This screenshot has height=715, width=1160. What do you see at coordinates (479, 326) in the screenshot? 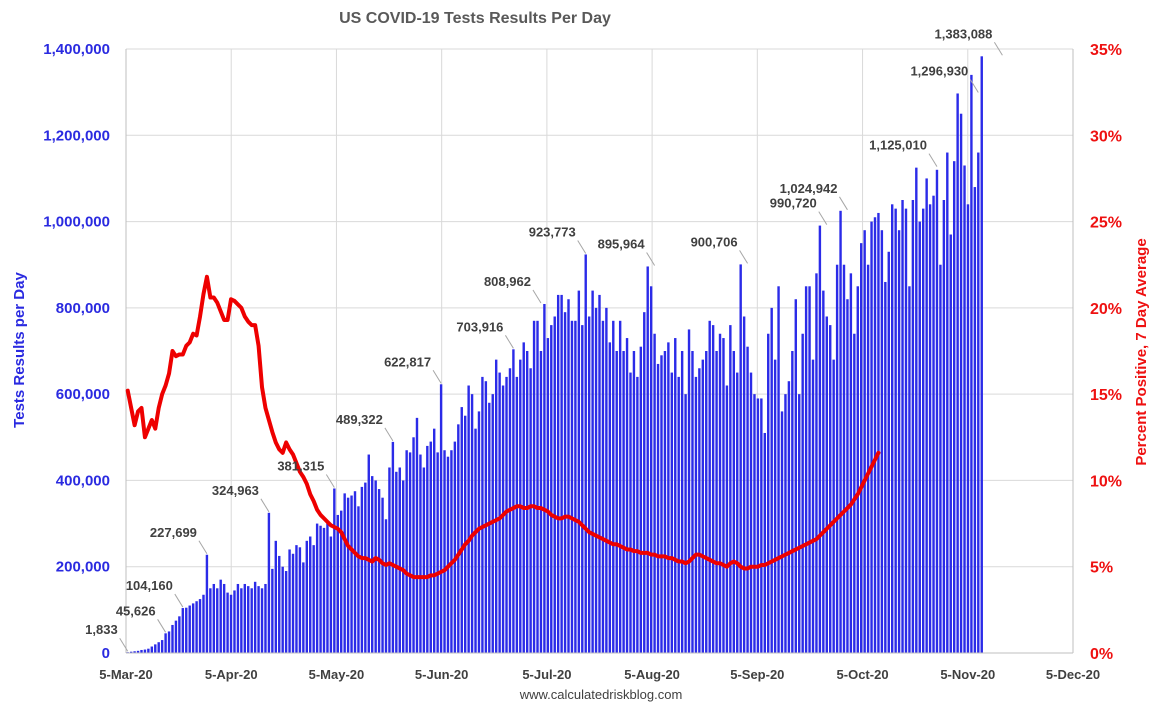
I see `annotation-label: 703,916` at bounding box center [479, 326].